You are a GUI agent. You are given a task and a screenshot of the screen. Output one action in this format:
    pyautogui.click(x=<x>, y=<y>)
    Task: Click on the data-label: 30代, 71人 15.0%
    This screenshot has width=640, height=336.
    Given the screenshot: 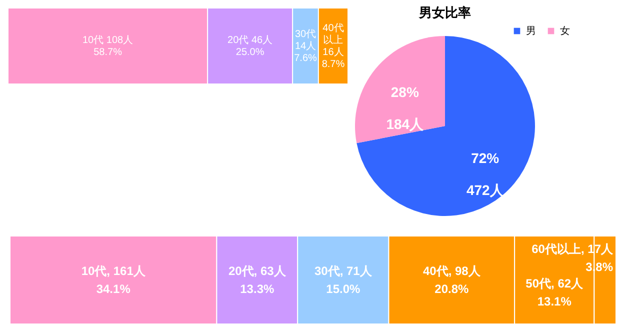 What is the action you would take?
    pyautogui.click(x=343, y=280)
    